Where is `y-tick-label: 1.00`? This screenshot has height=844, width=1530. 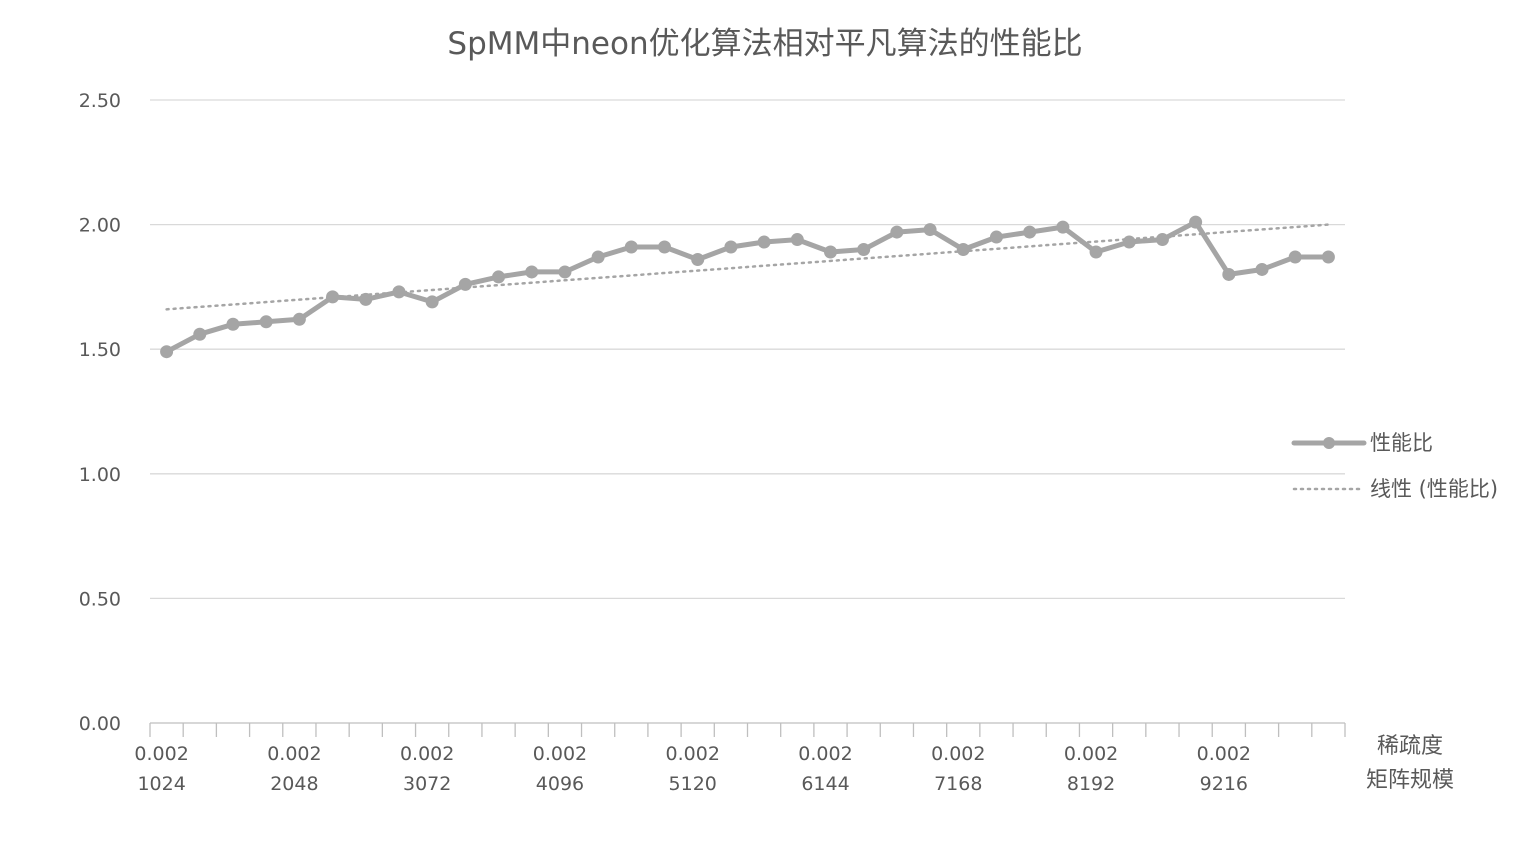 y-tick-label: 1.00 is located at coordinates (100, 475).